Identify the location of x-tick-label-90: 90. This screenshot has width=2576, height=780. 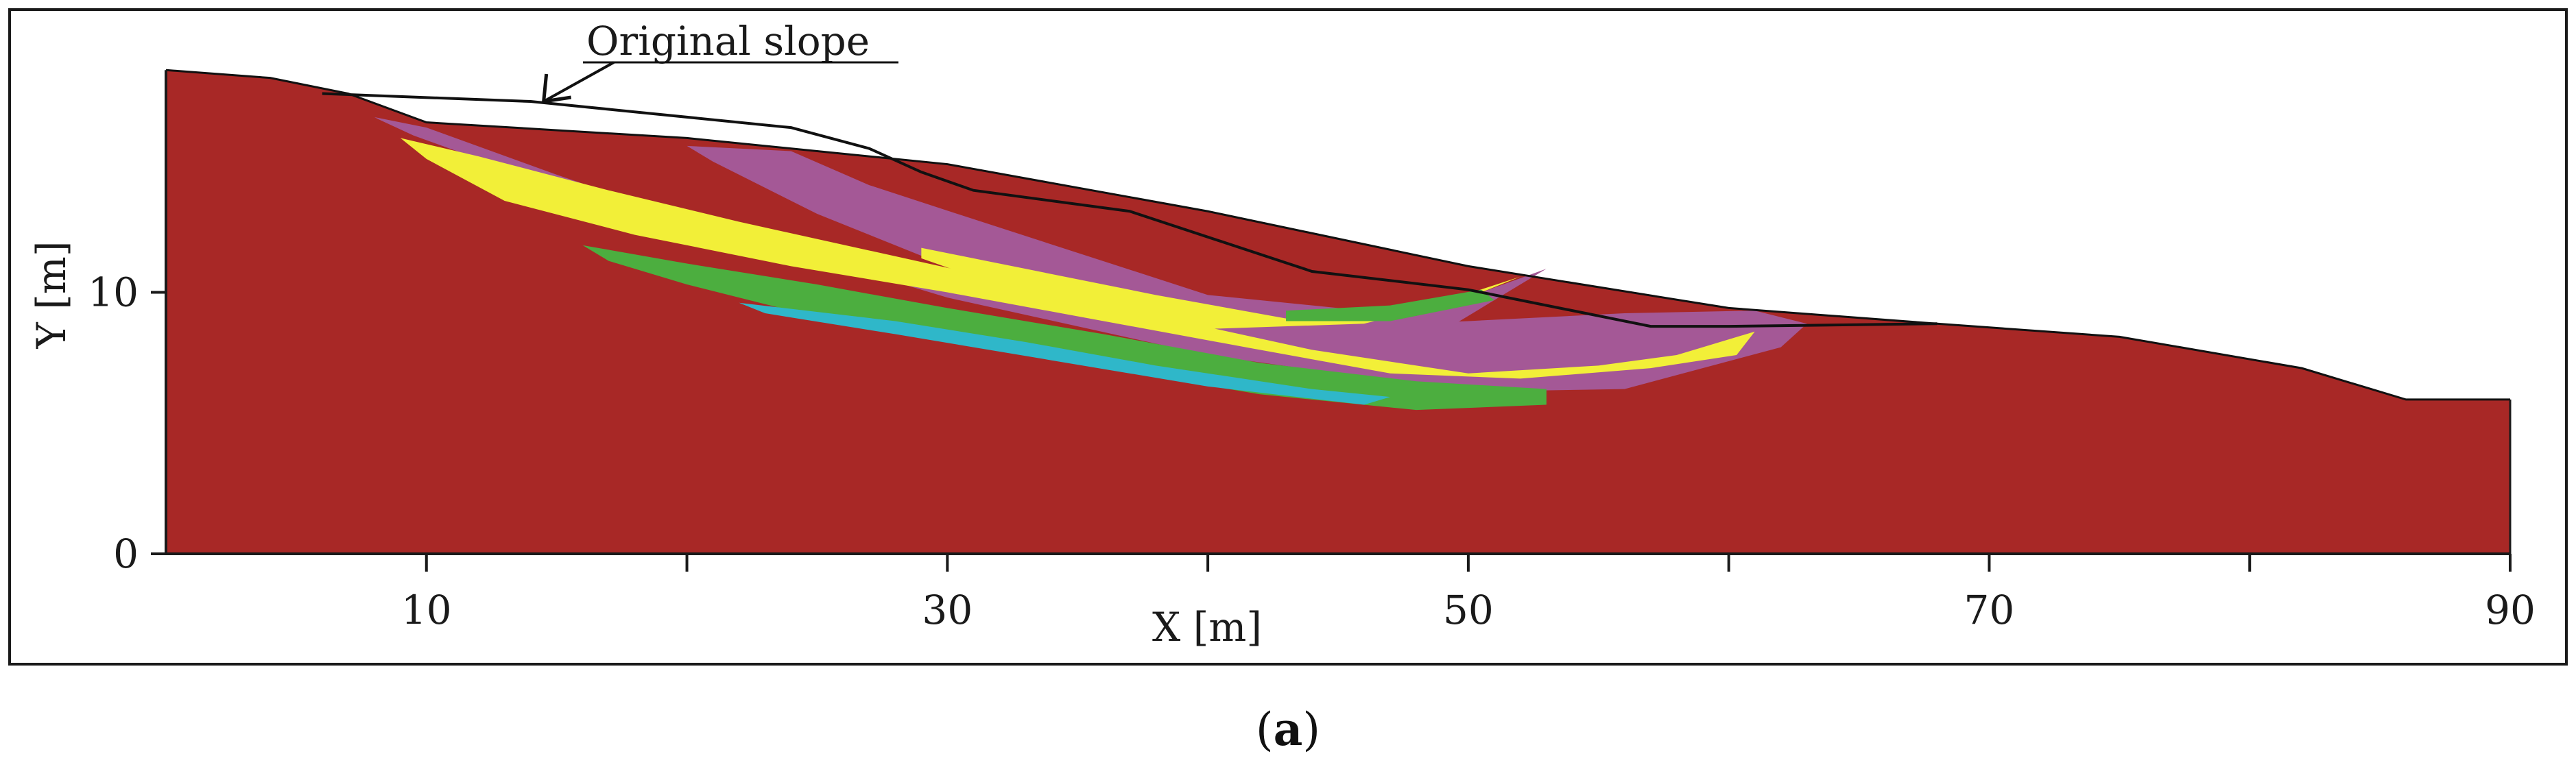
(2510, 610).